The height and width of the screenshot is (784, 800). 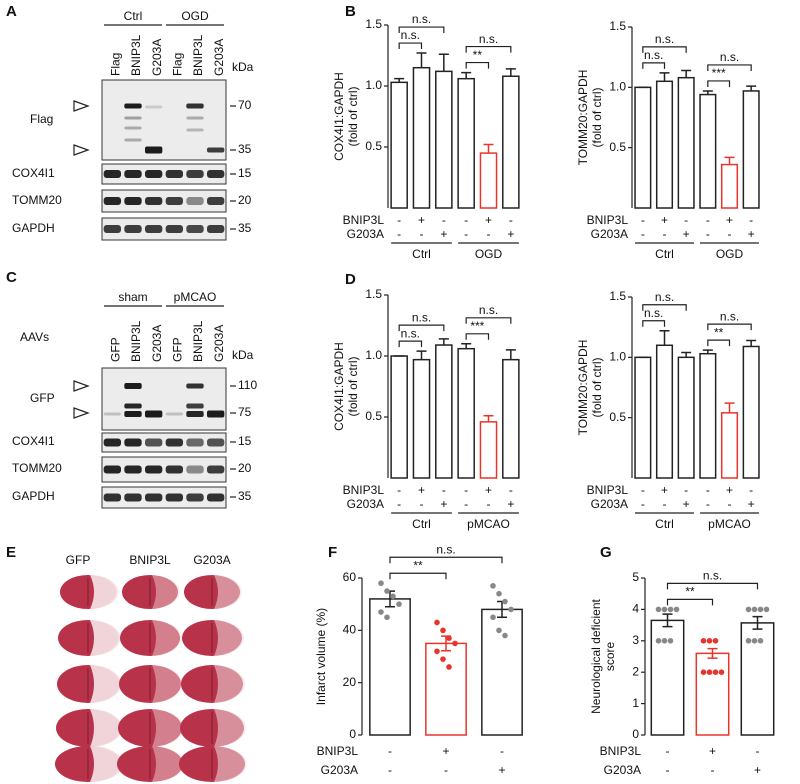 I want to click on y-axis-label: Neurological deficient, so click(x=596, y=655).